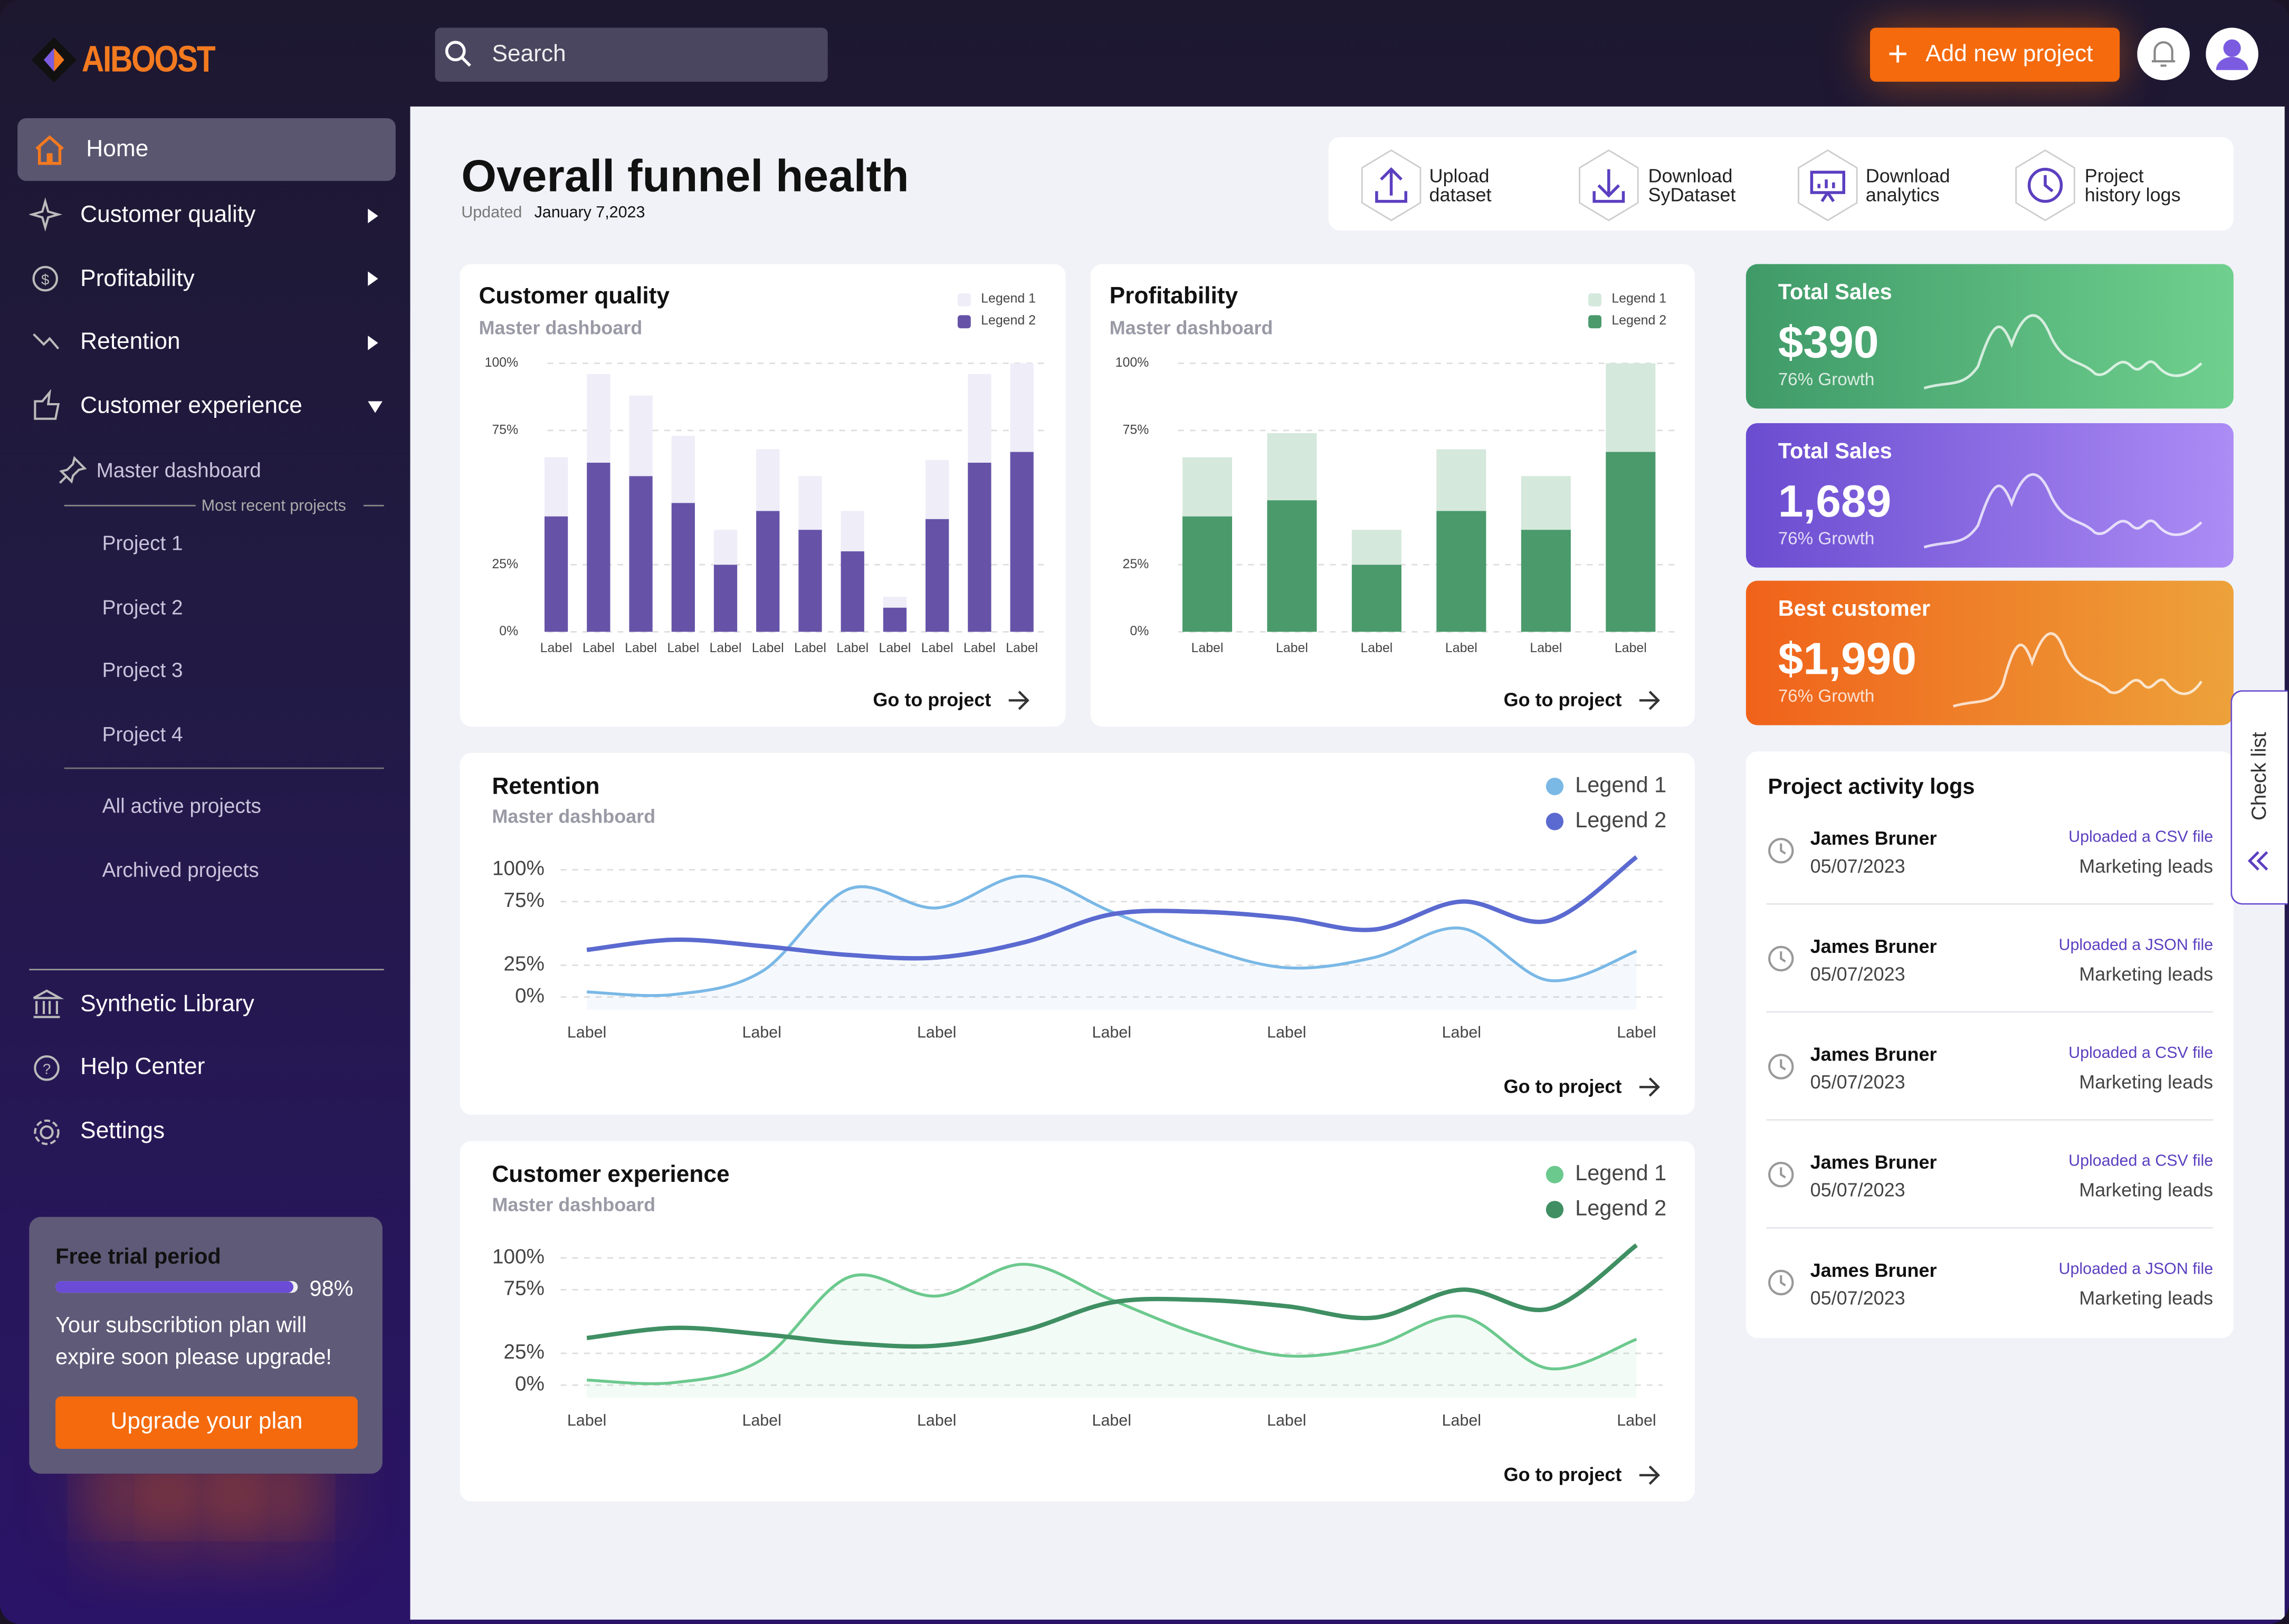 The width and height of the screenshot is (2289, 1624). Describe the element at coordinates (1781, 958) in the screenshot. I see `clock-icon` at that location.